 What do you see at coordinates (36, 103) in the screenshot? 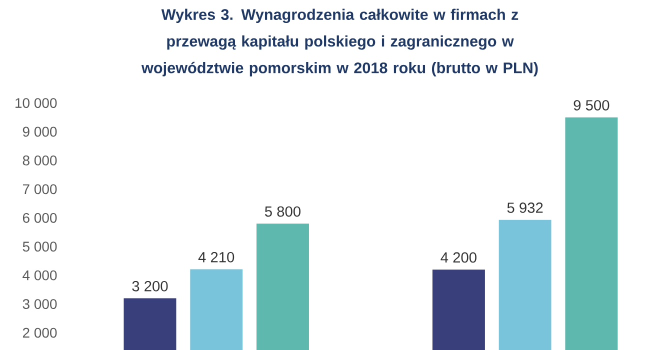
I see `y-tick-label: 10 000` at bounding box center [36, 103].